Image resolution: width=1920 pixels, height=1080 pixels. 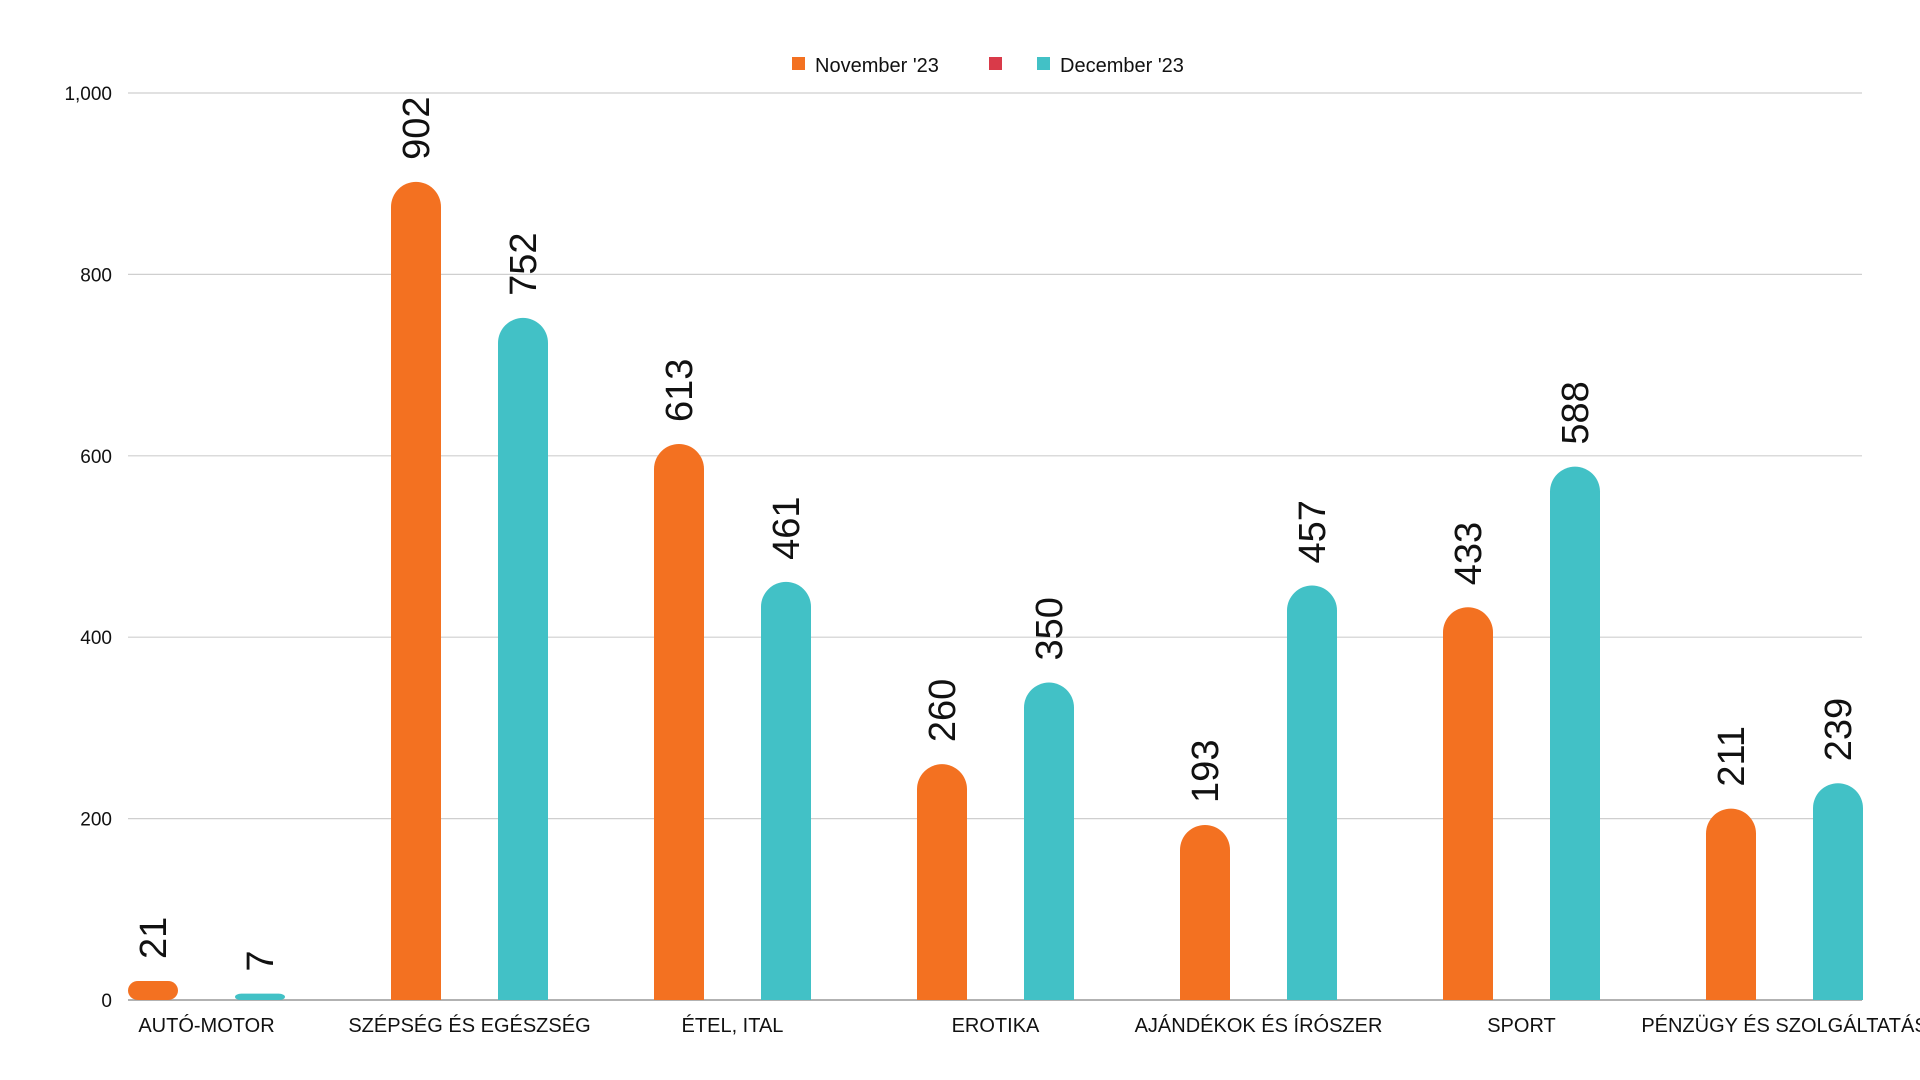 What do you see at coordinates (96, 457) in the screenshot?
I see `y-tick-label: 600` at bounding box center [96, 457].